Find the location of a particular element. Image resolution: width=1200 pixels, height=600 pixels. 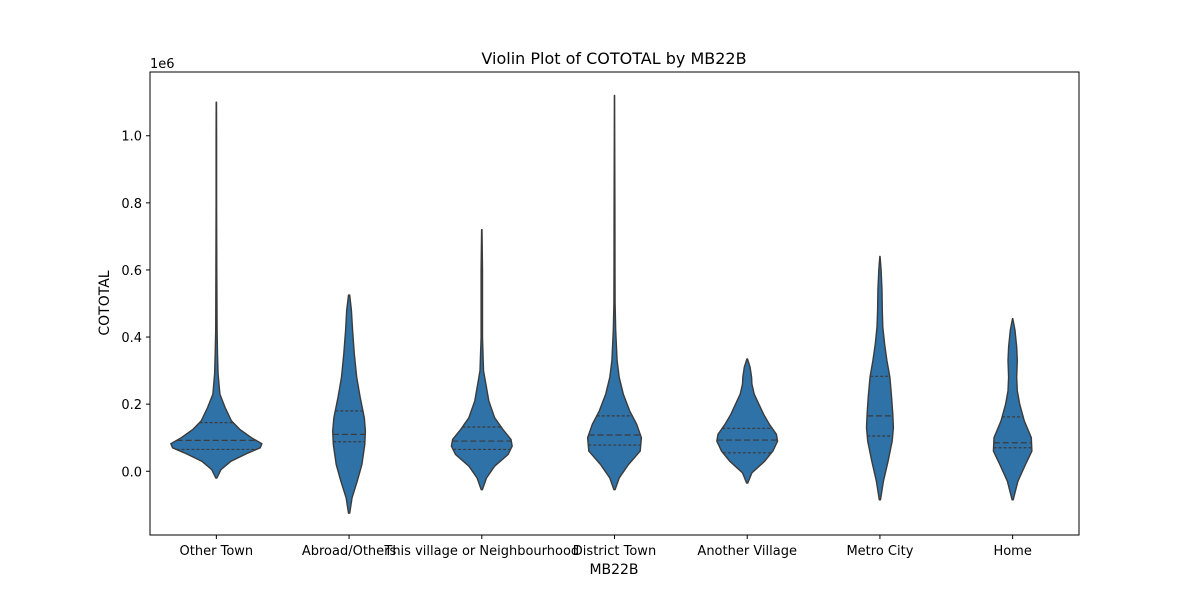

y-tick-label: 0.2 is located at coordinates (131, 405).